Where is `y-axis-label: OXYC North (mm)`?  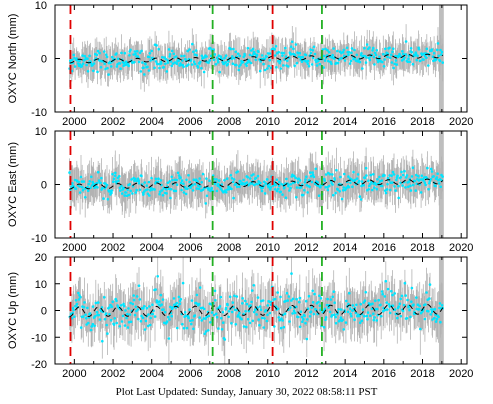 y-axis-label: OXYC North (mm) is located at coordinates (13, 59).